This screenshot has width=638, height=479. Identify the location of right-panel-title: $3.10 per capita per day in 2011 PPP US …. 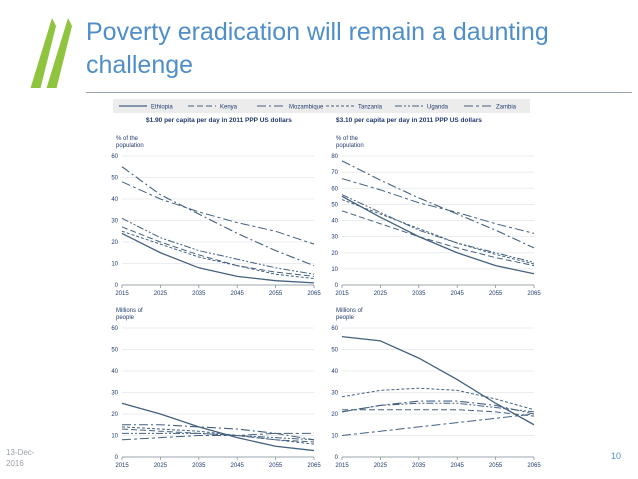
(409, 120).